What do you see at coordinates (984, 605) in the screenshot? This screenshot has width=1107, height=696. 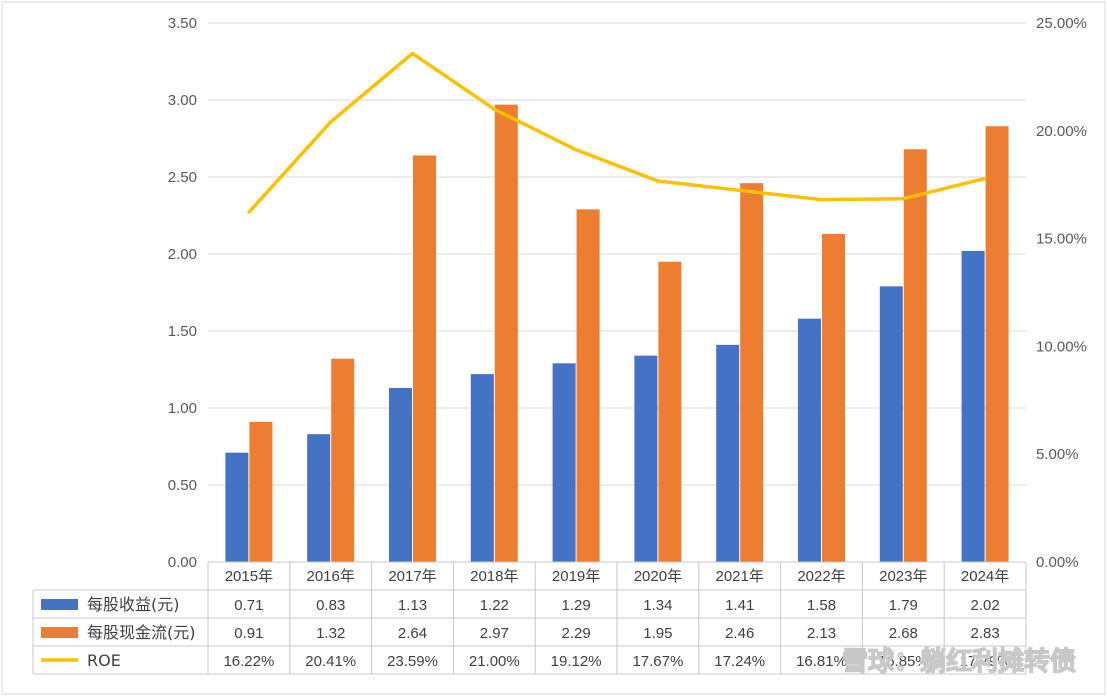 I see `data-label: 2.02` at bounding box center [984, 605].